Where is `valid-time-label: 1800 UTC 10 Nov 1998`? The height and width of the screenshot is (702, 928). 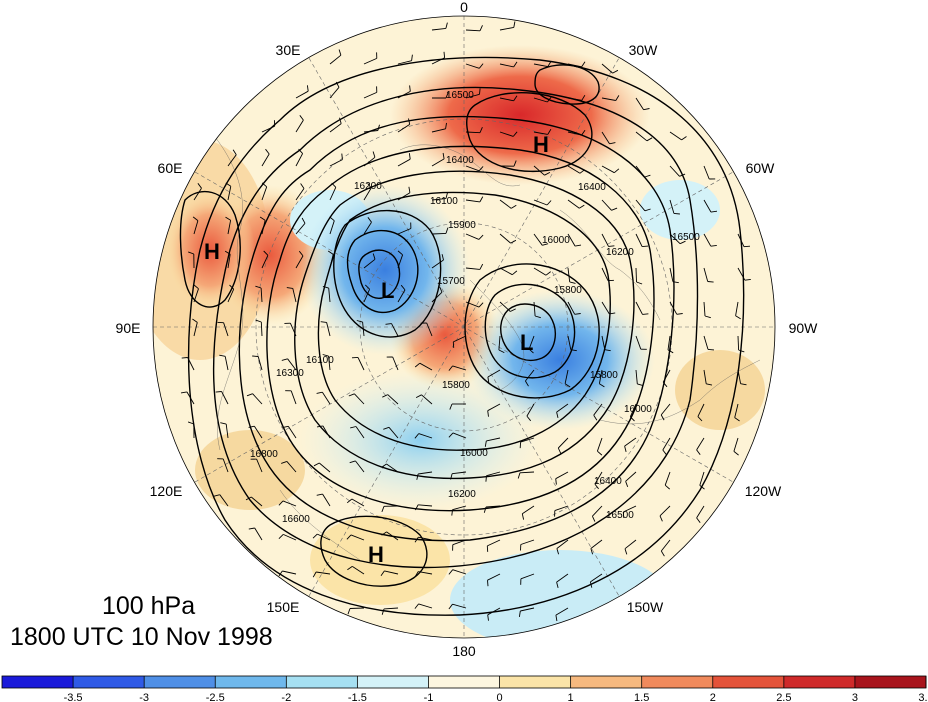 valid-time-label: 1800 UTC 10 Nov 1998 is located at coordinates (141, 637).